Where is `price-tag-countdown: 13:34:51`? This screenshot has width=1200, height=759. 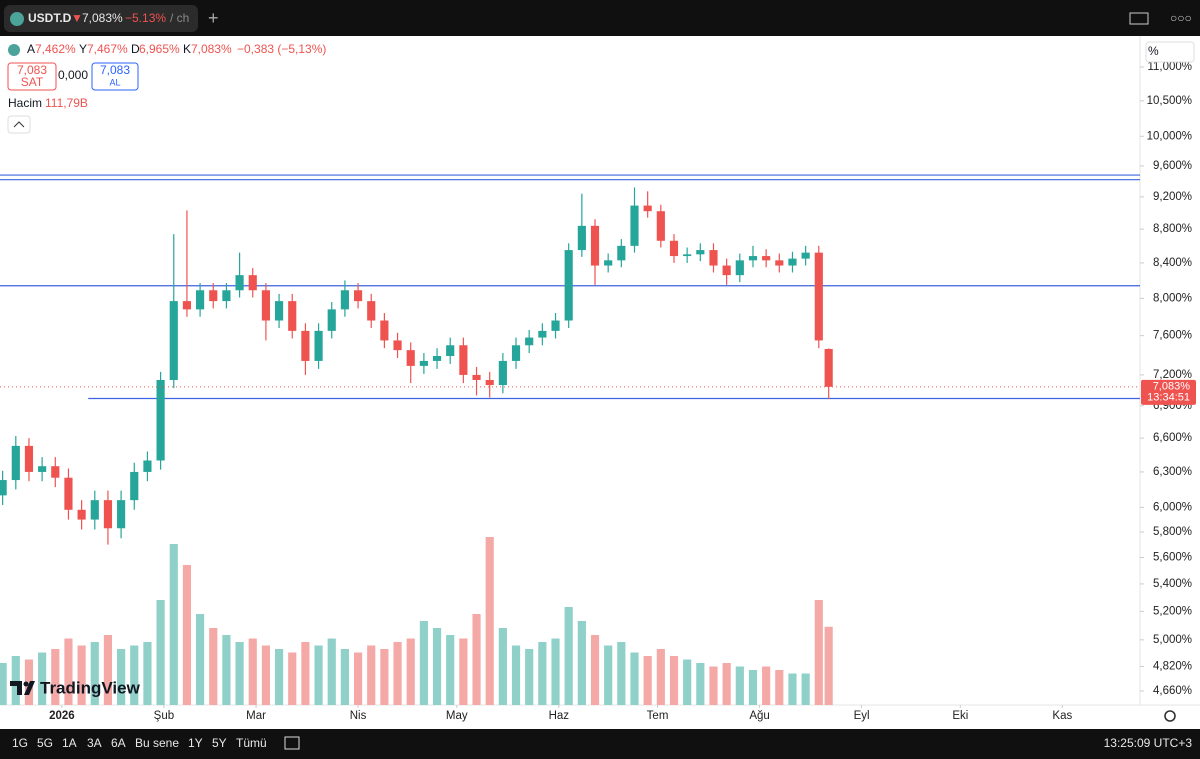 price-tag-countdown: 13:34:51 is located at coordinates (1168, 398).